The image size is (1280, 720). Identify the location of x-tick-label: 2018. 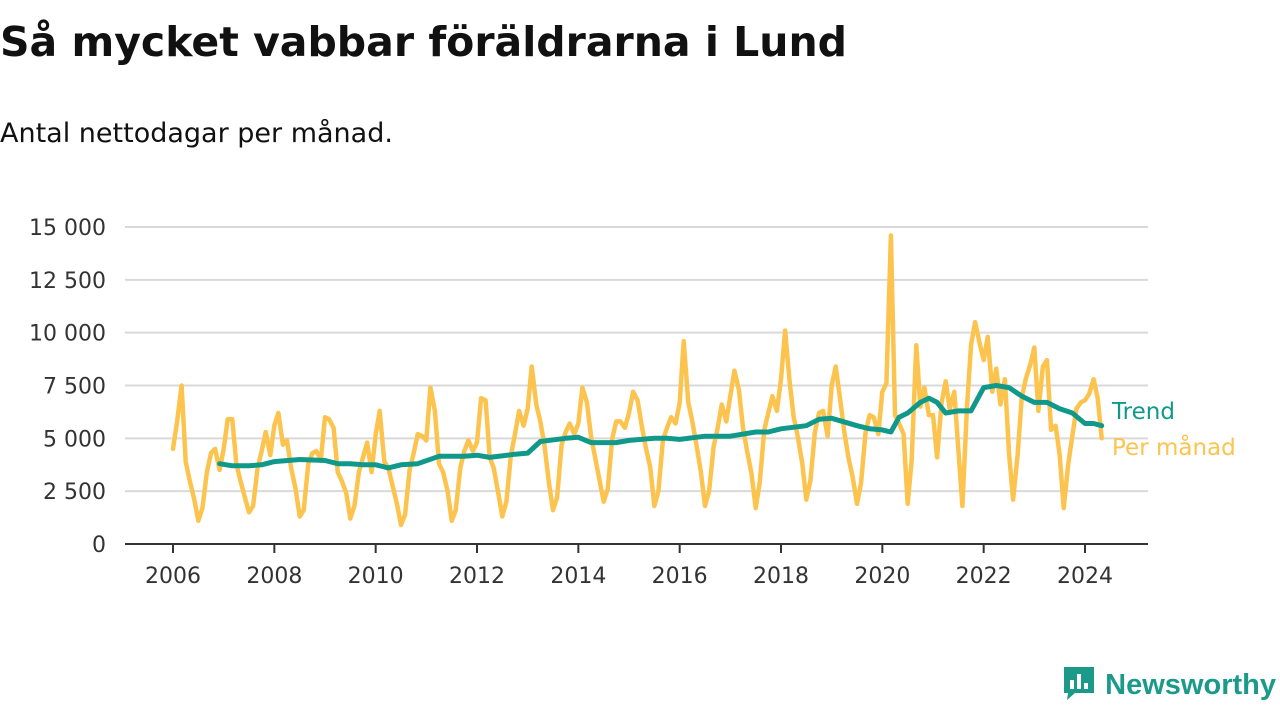
(781, 576).